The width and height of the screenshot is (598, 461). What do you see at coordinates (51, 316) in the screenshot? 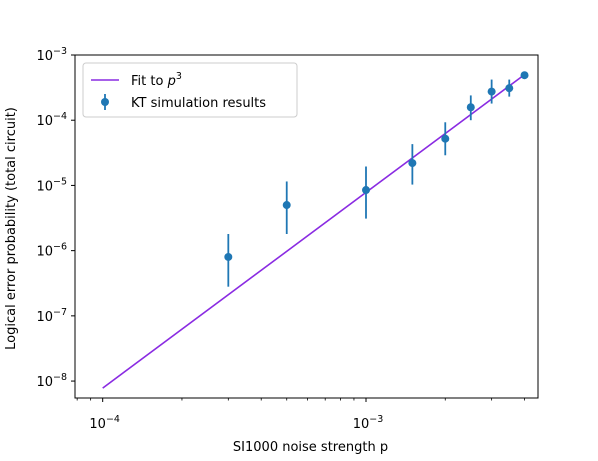
I see `y-tick-label: 10⁻⁷` at bounding box center [51, 316].